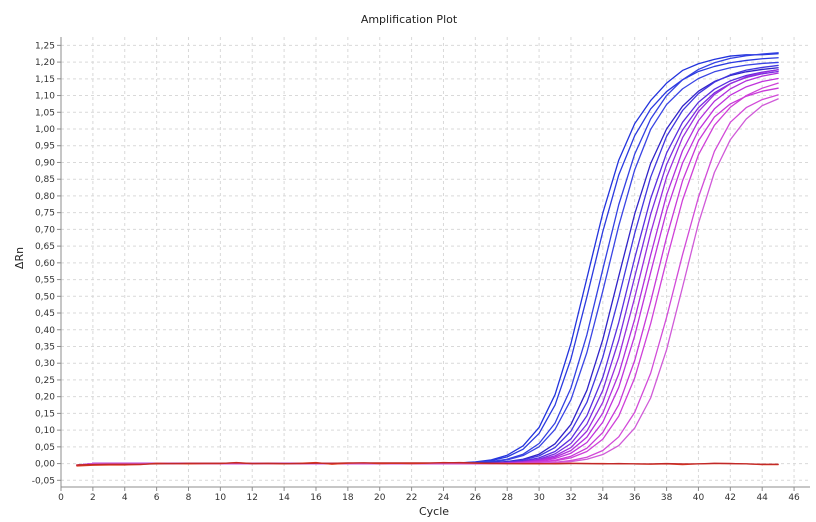  Describe the element at coordinates (730, 498) in the screenshot. I see `x-tick-label: 42` at that location.